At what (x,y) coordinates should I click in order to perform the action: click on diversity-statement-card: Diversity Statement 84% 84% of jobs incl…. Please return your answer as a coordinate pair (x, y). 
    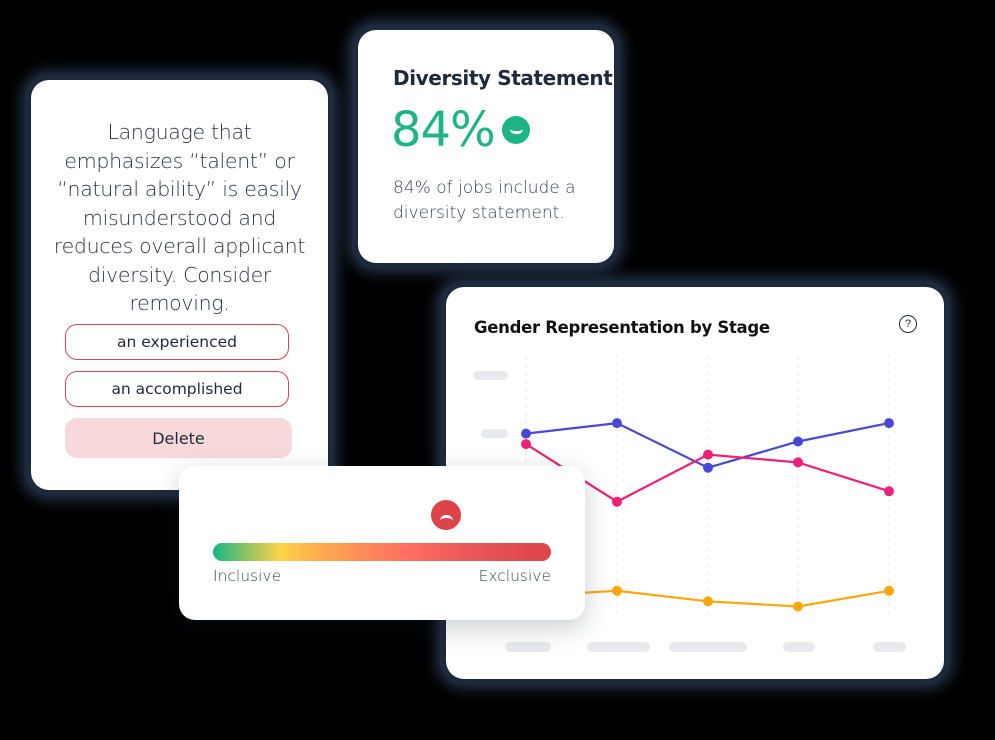
    Looking at the image, I should click on (486, 146).